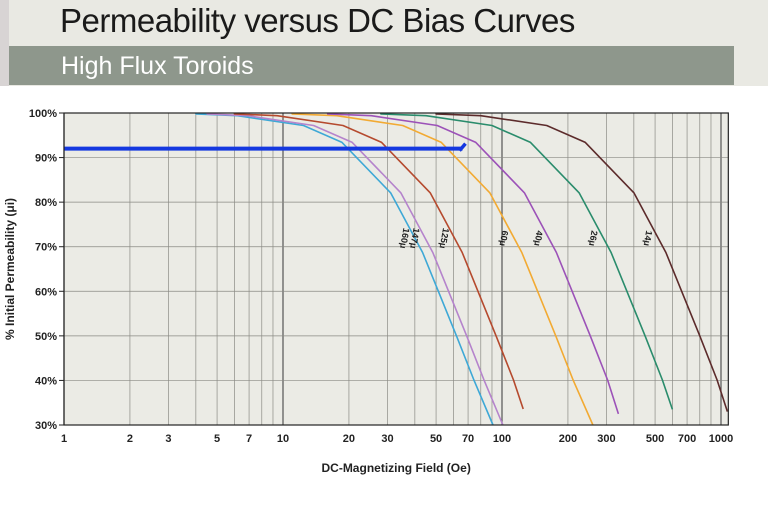 This screenshot has height=518, width=768. What do you see at coordinates (46, 248) in the screenshot?
I see `y-tick-label: 70%` at bounding box center [46, 248].